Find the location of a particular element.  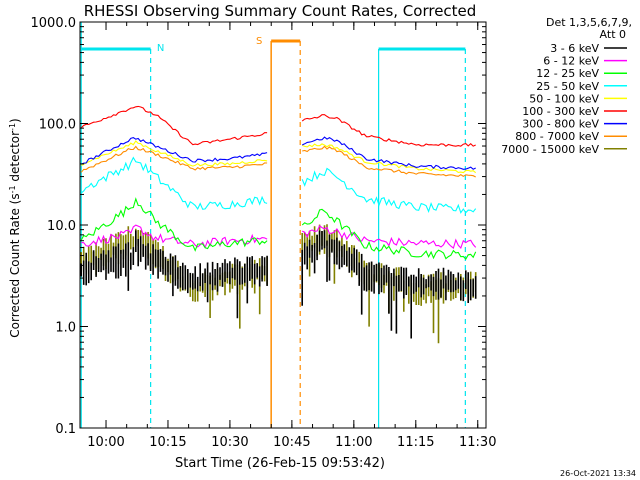

legend-label: 25 - 50 keV is located at coordinates (567, 86).